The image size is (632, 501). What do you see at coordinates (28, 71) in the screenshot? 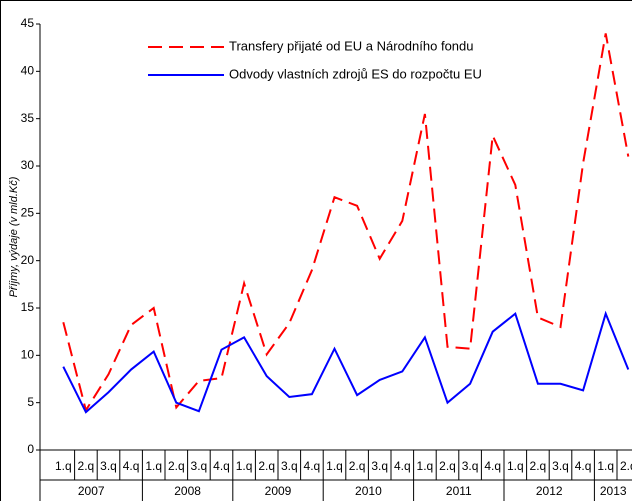
I see `y-tick-label: 40` at bounding box center [28, 71].